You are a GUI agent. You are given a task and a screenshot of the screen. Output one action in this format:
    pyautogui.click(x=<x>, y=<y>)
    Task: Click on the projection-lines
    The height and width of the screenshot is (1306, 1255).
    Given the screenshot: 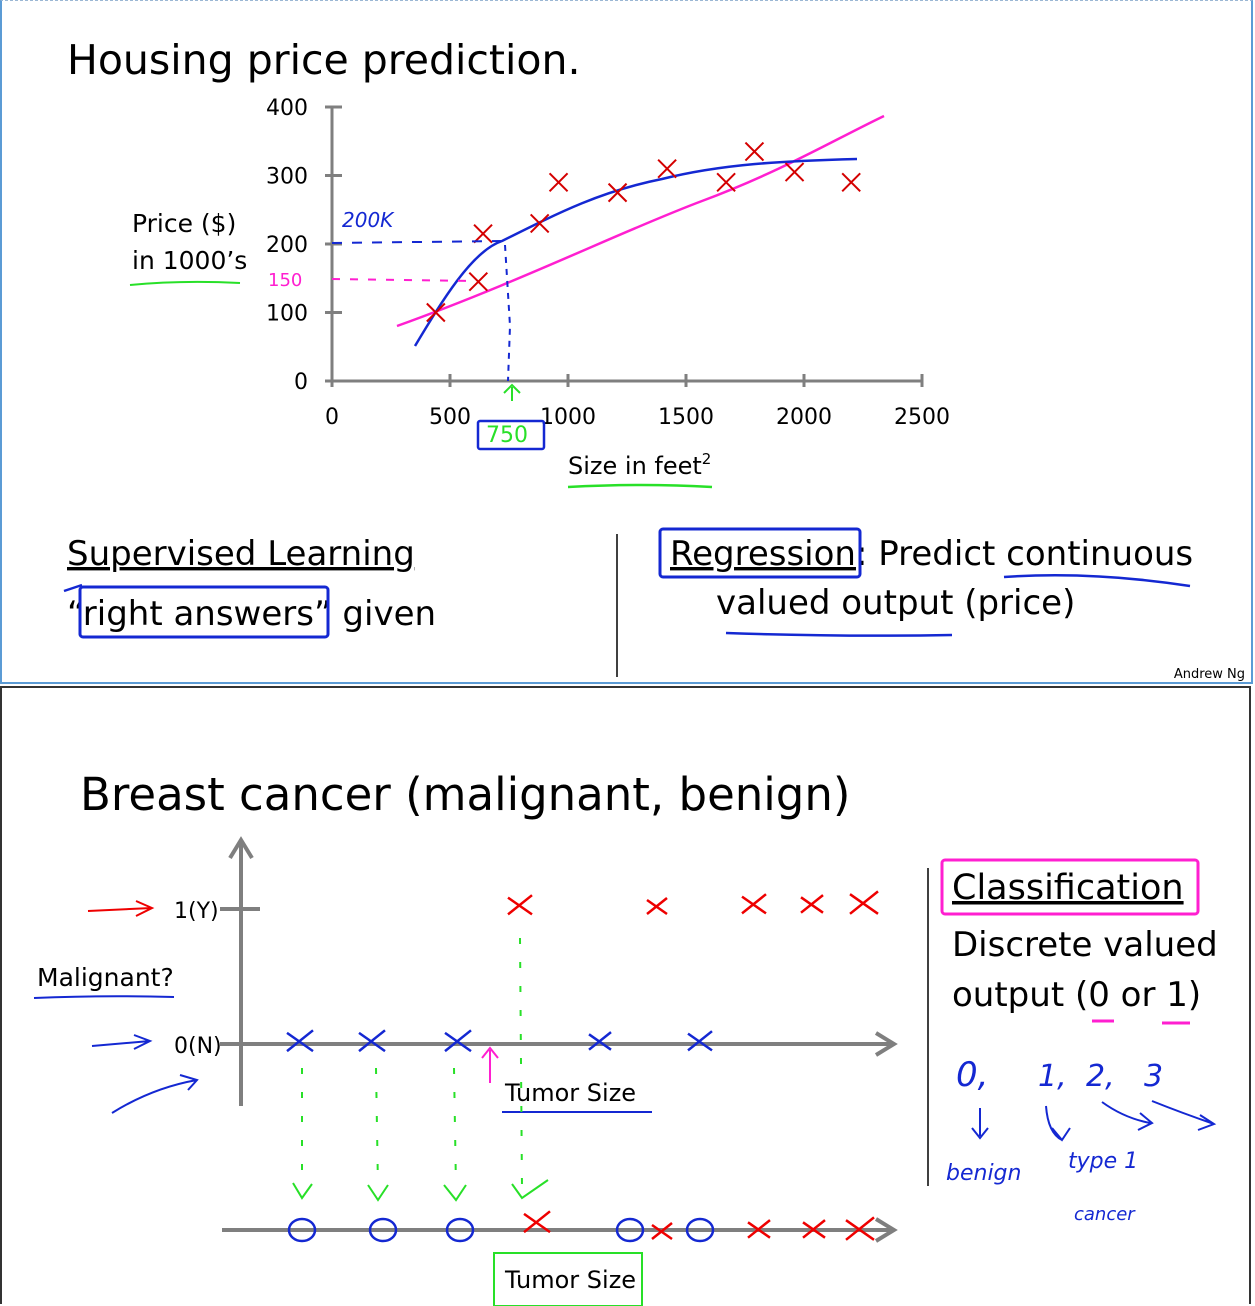 What is the action you would take?
    pyautogui.click(x=412, y=1063)
    